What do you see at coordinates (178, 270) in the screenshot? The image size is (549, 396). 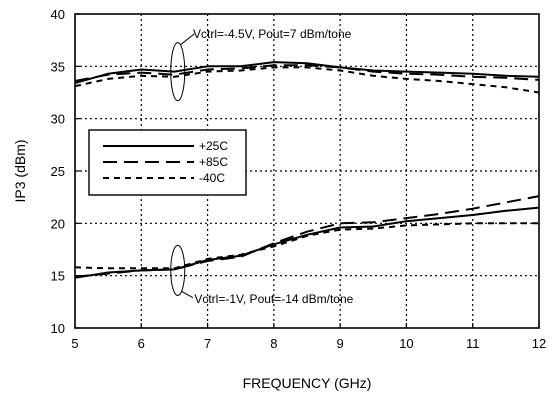 I see `annotation-ellipse-low` at bounding box center [178, 270].